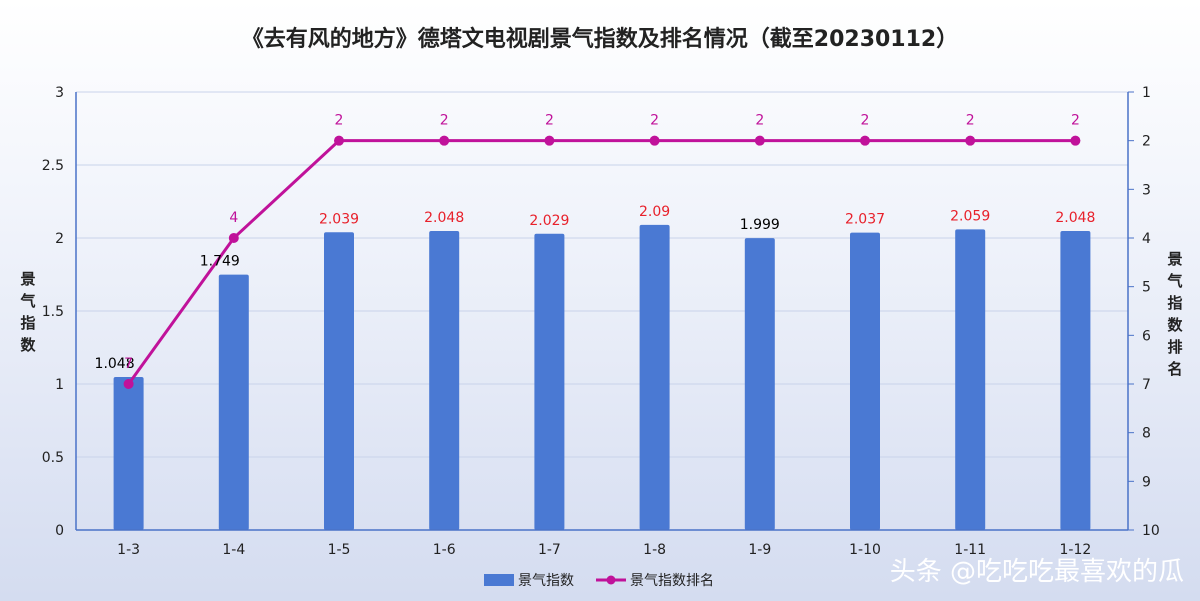 The image size is (1200, 601). I want to click on y-left-tick-label: 2.5, so click(53, 166).